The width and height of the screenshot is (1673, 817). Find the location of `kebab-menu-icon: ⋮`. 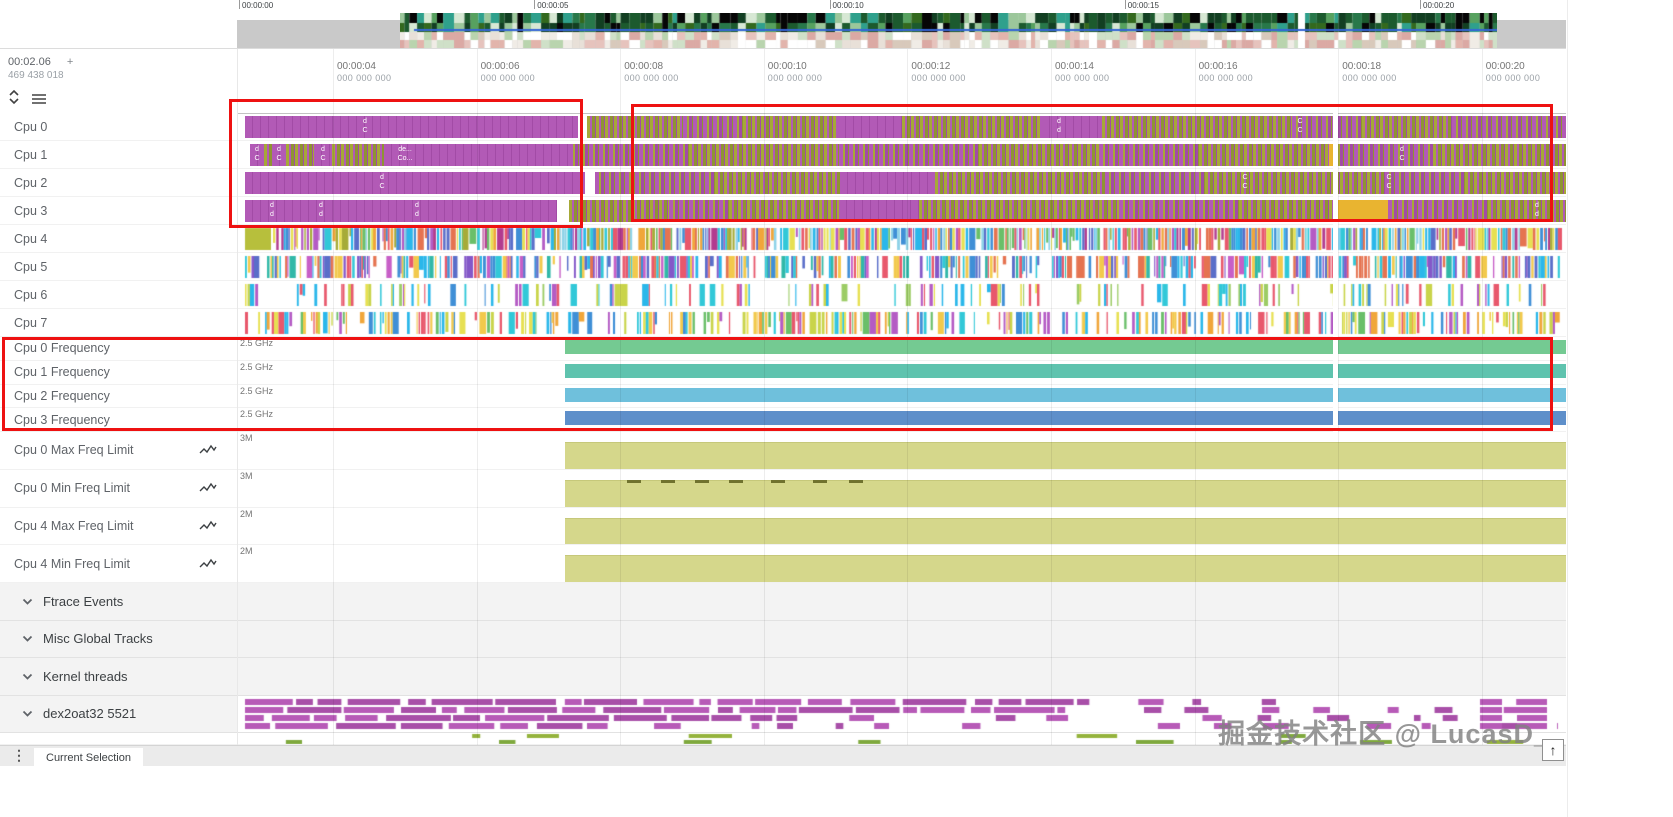

kebab-menu-icon: ⋮ is located at coordinates (19, 755).